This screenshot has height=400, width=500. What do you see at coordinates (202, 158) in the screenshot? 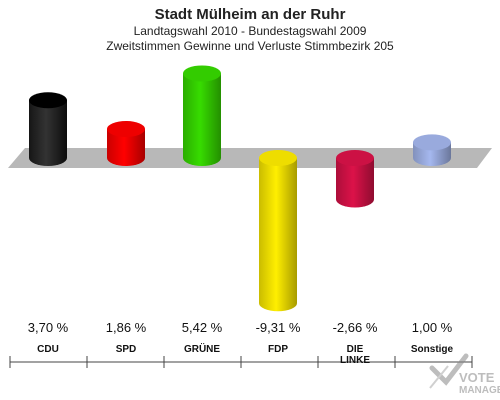
I see `bar-bottom-cap-grüne` at bounding box center [202, 158].